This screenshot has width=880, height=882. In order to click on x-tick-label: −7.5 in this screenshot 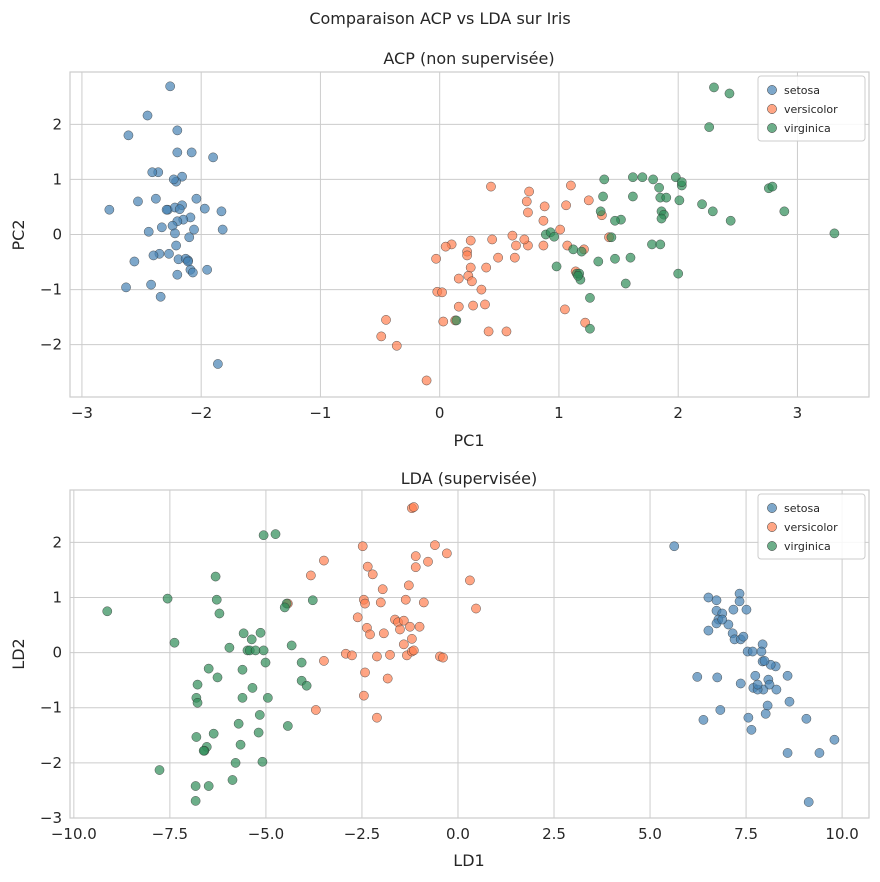, I will do `click(170, 834)`.